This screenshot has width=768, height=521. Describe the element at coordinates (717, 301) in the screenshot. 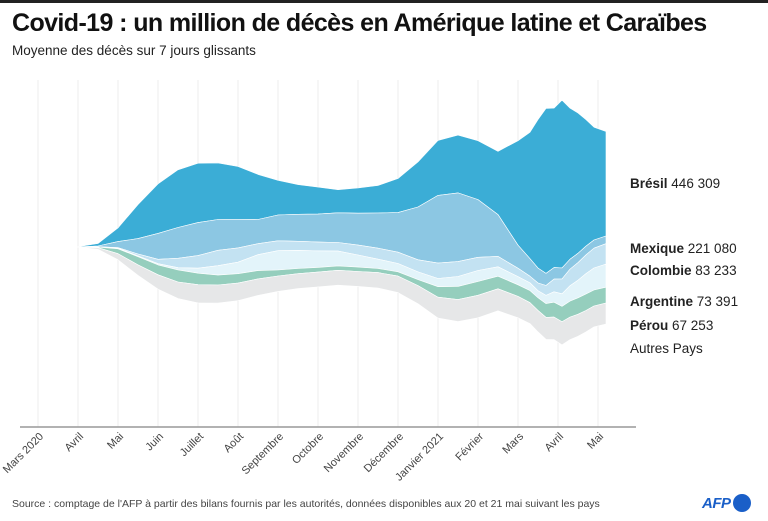

I see `series-total: 73 391` at that location.